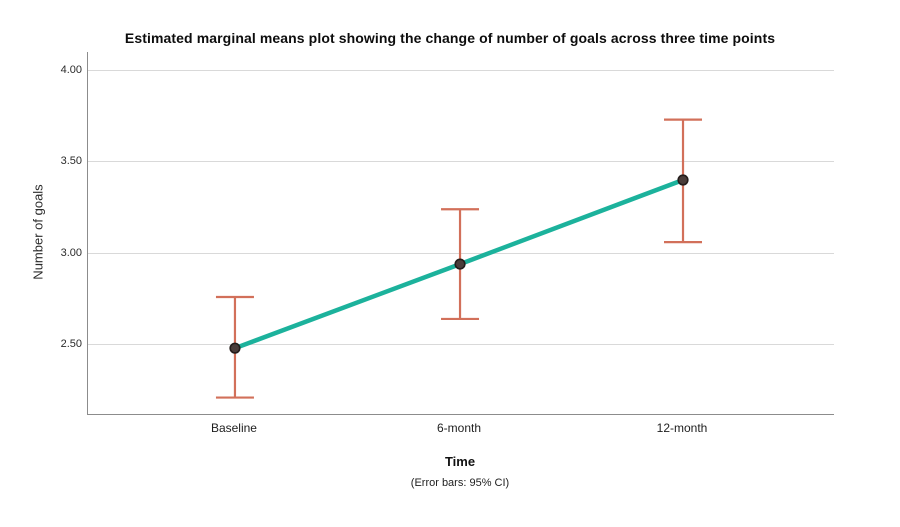 The height and width of the screenshot is (527, 900). I want to click on x-tick-label: 12-month, so click(682, 428).